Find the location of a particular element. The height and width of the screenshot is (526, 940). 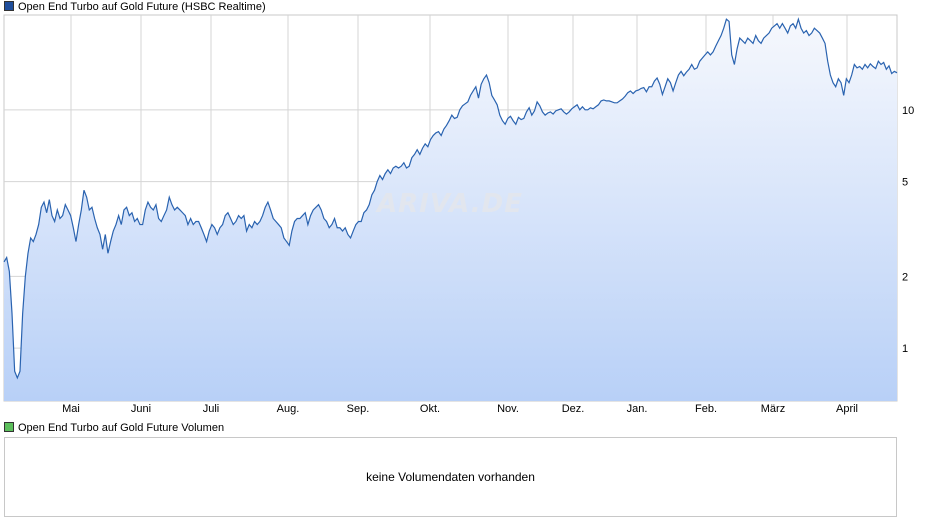

x-tick-label: Mai is located at coordinates (71, 409).